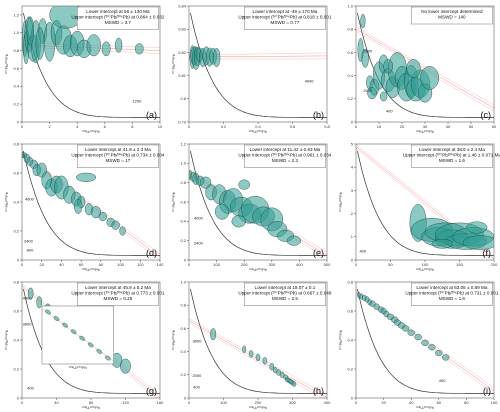 The height and width of the screenshot is (412, 500). What do you see at coordinates (91, 205) in the screenshot?
I see `data-layer: 4000 2400 800` at bounding box center [91, 205].